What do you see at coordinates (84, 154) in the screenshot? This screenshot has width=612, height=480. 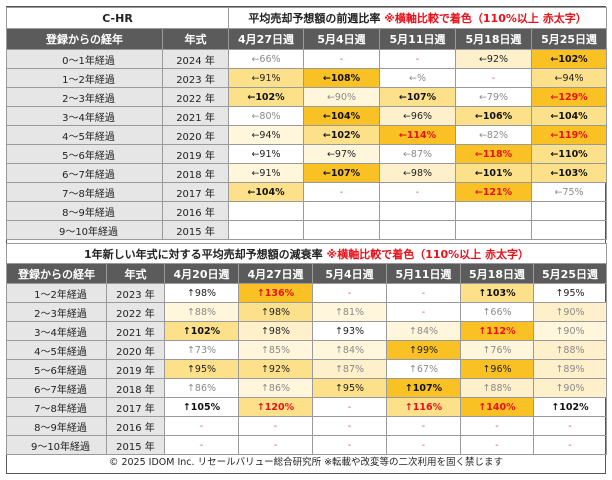 I see `row-label: 5～6年経過` at bounding box center [84, 154].